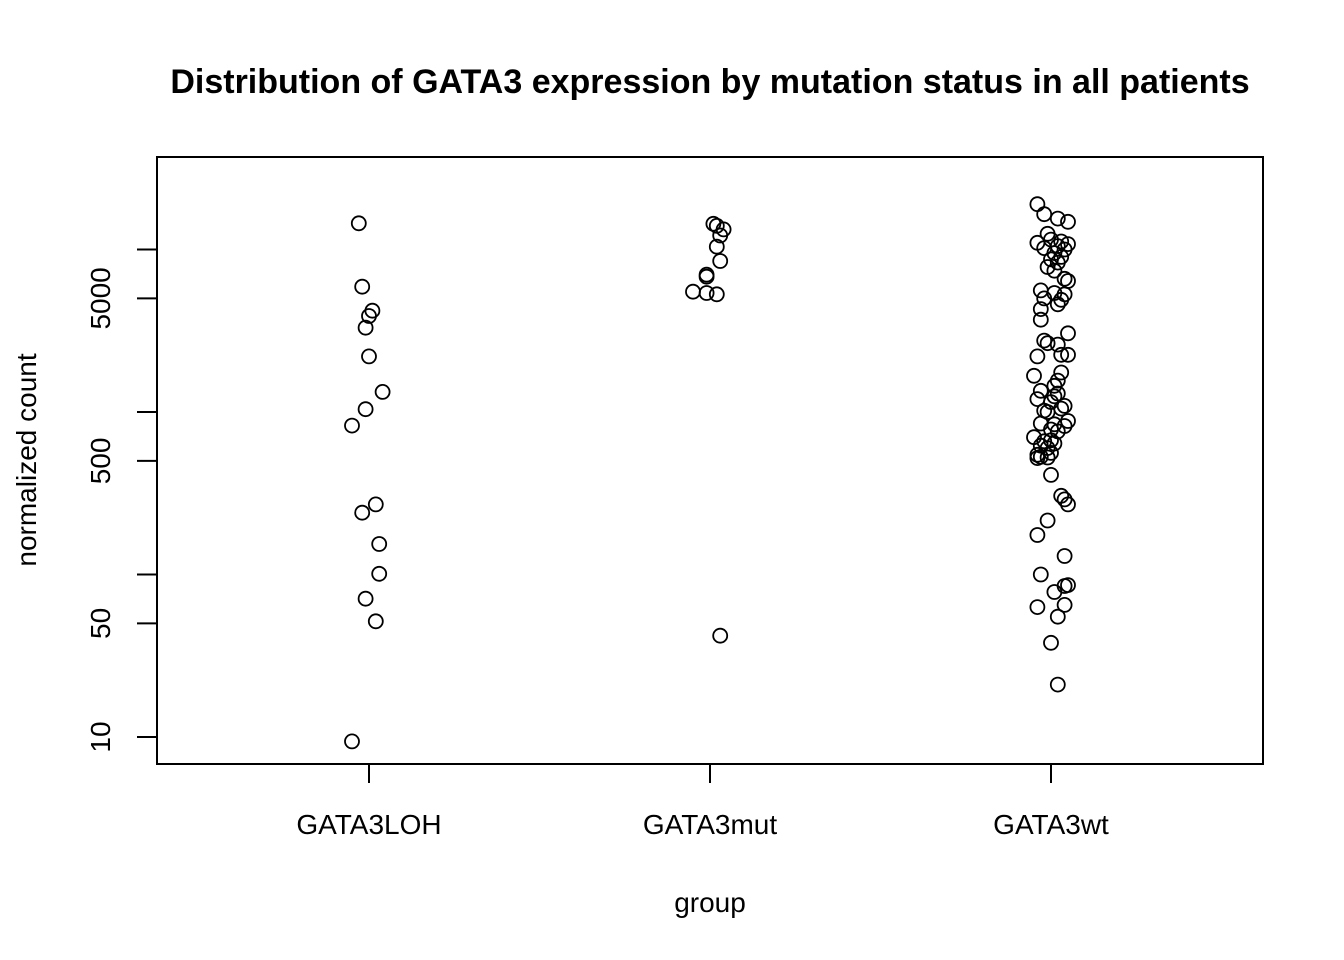  Describe the element at coordinates (26, 459) in the screenshot. I see `y-axis-label: normalized count` at that location.